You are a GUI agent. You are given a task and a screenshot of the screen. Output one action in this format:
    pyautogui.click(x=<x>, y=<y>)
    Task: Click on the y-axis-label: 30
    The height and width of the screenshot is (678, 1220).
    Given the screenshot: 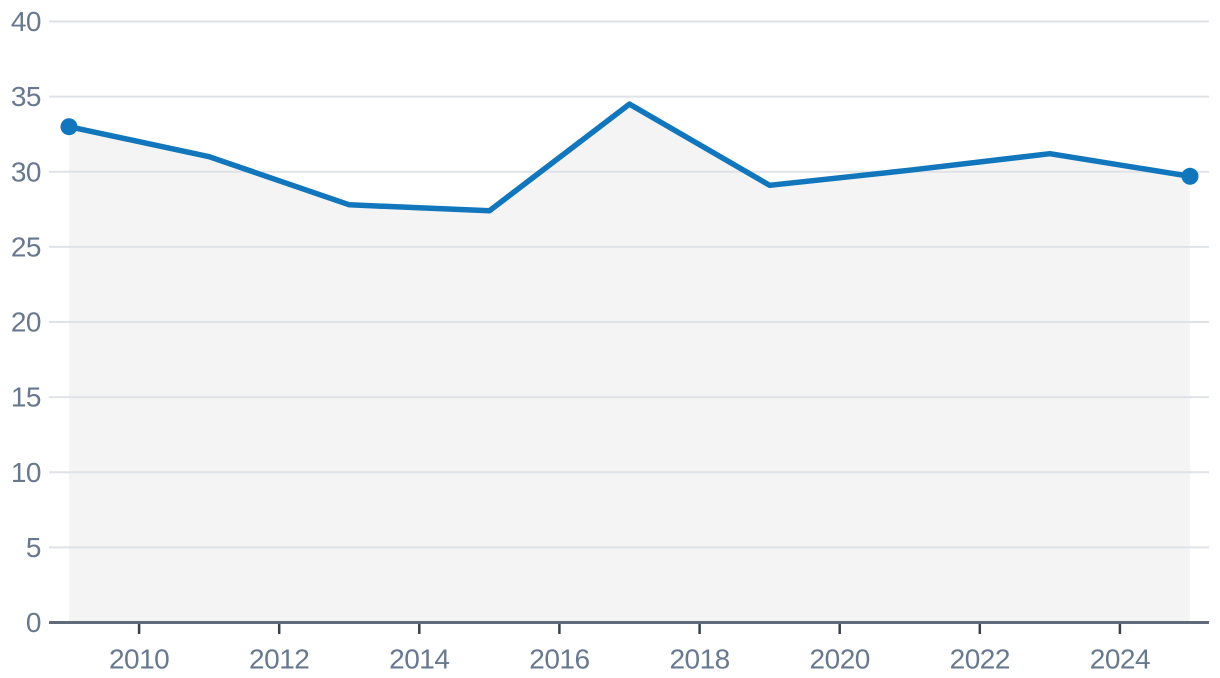 What is the action you would take?
    pyautogui.click(x=26, y=171)
    